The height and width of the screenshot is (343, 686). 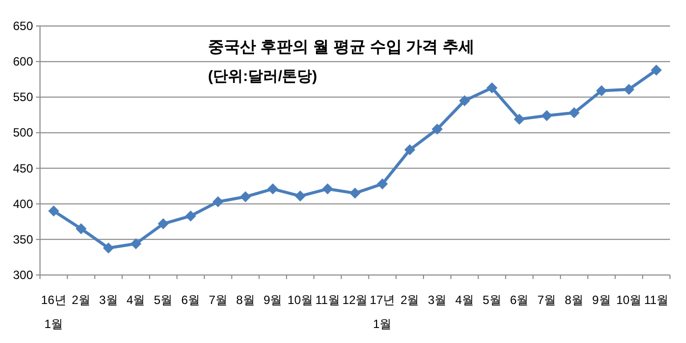 I want to click on text: 중국산 후판의 월 평균 수입 가격 추세, so click(x=341, y=47).